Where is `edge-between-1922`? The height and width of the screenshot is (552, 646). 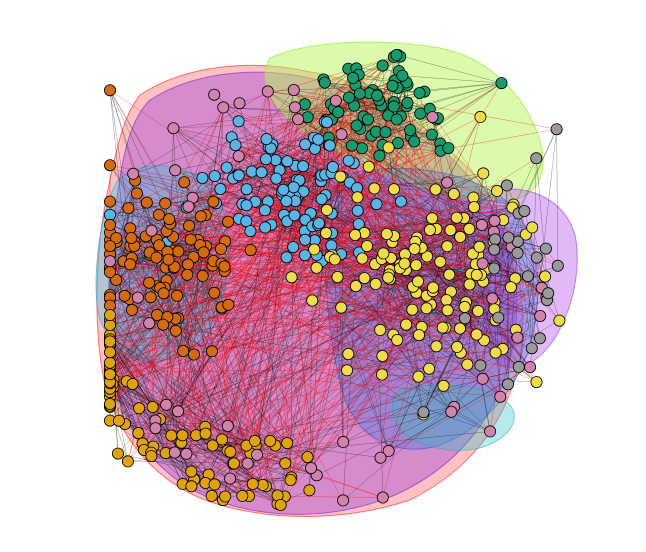
edge-between-1922 is located at coordinates (397, 299).